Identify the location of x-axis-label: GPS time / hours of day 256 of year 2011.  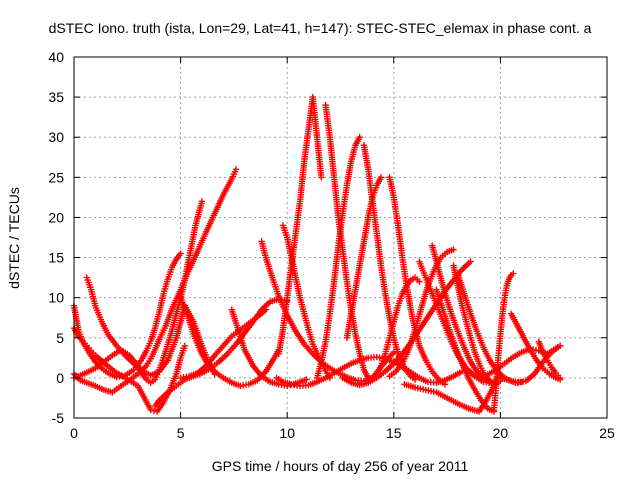
(340, 466).